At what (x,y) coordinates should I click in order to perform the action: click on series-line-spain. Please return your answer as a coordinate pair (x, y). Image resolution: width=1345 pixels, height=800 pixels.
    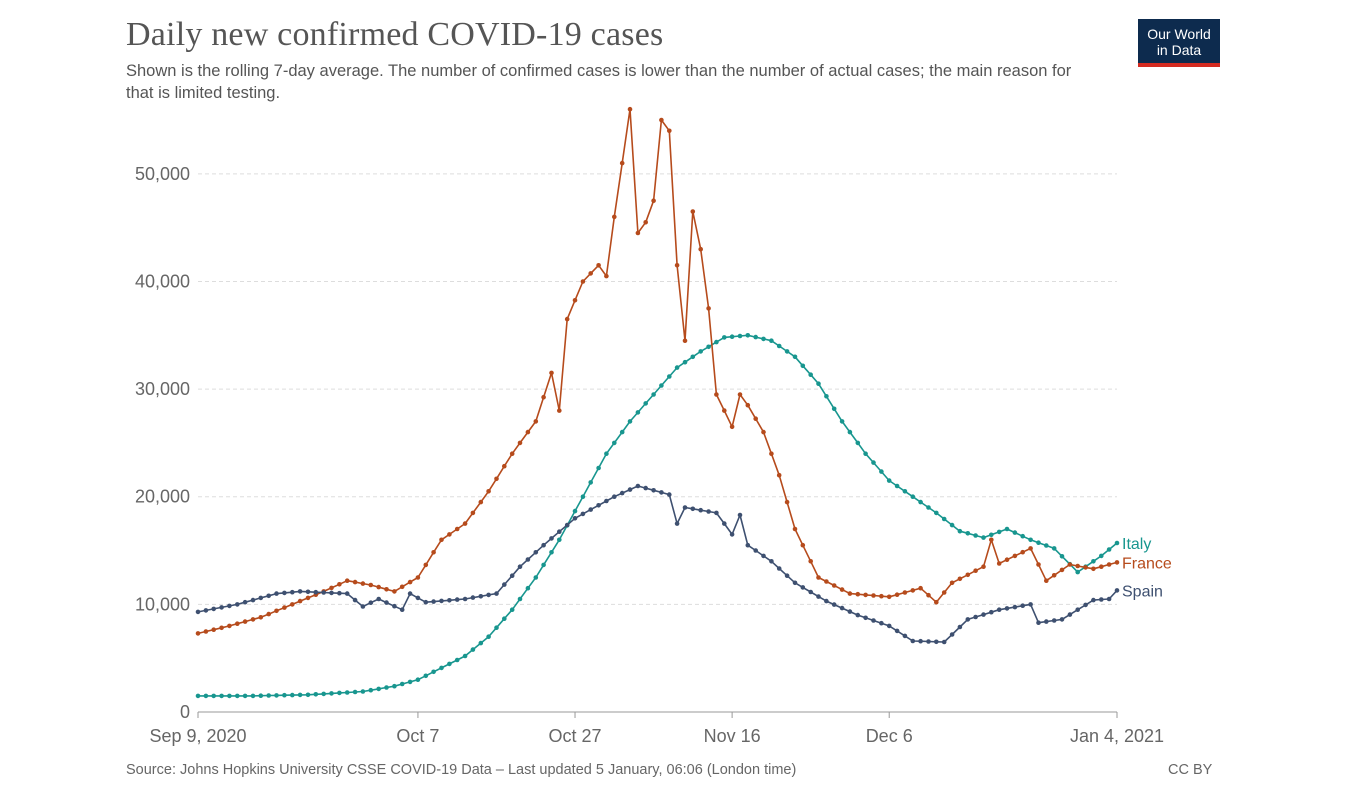
    Looking at the image, I should click on (657, 564).